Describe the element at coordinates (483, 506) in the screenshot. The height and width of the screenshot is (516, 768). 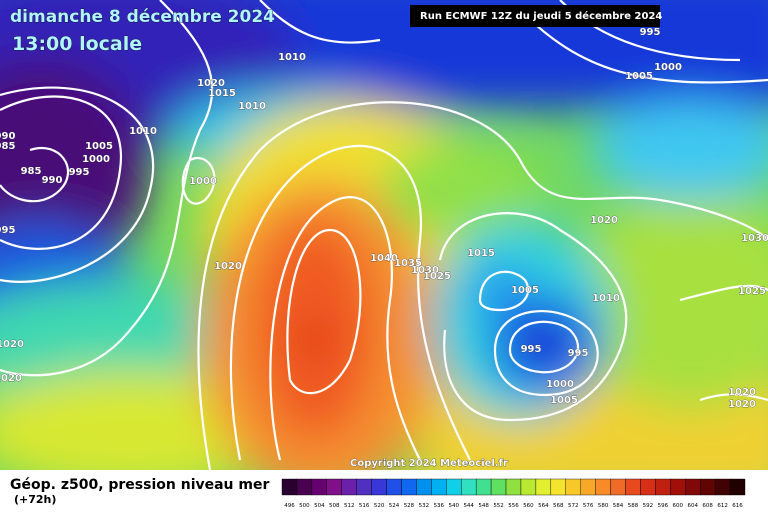
I see `scale-label: 548` at that location.